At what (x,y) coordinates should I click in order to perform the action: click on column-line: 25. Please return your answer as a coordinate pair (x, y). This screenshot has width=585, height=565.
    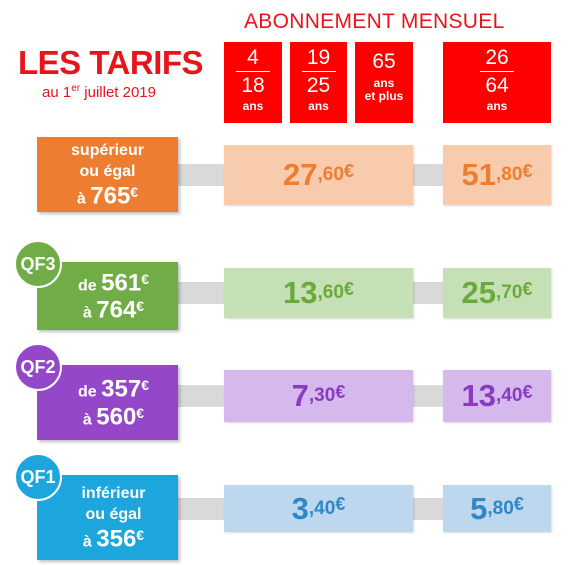
    Looking at the image, I should click on (318, 85).